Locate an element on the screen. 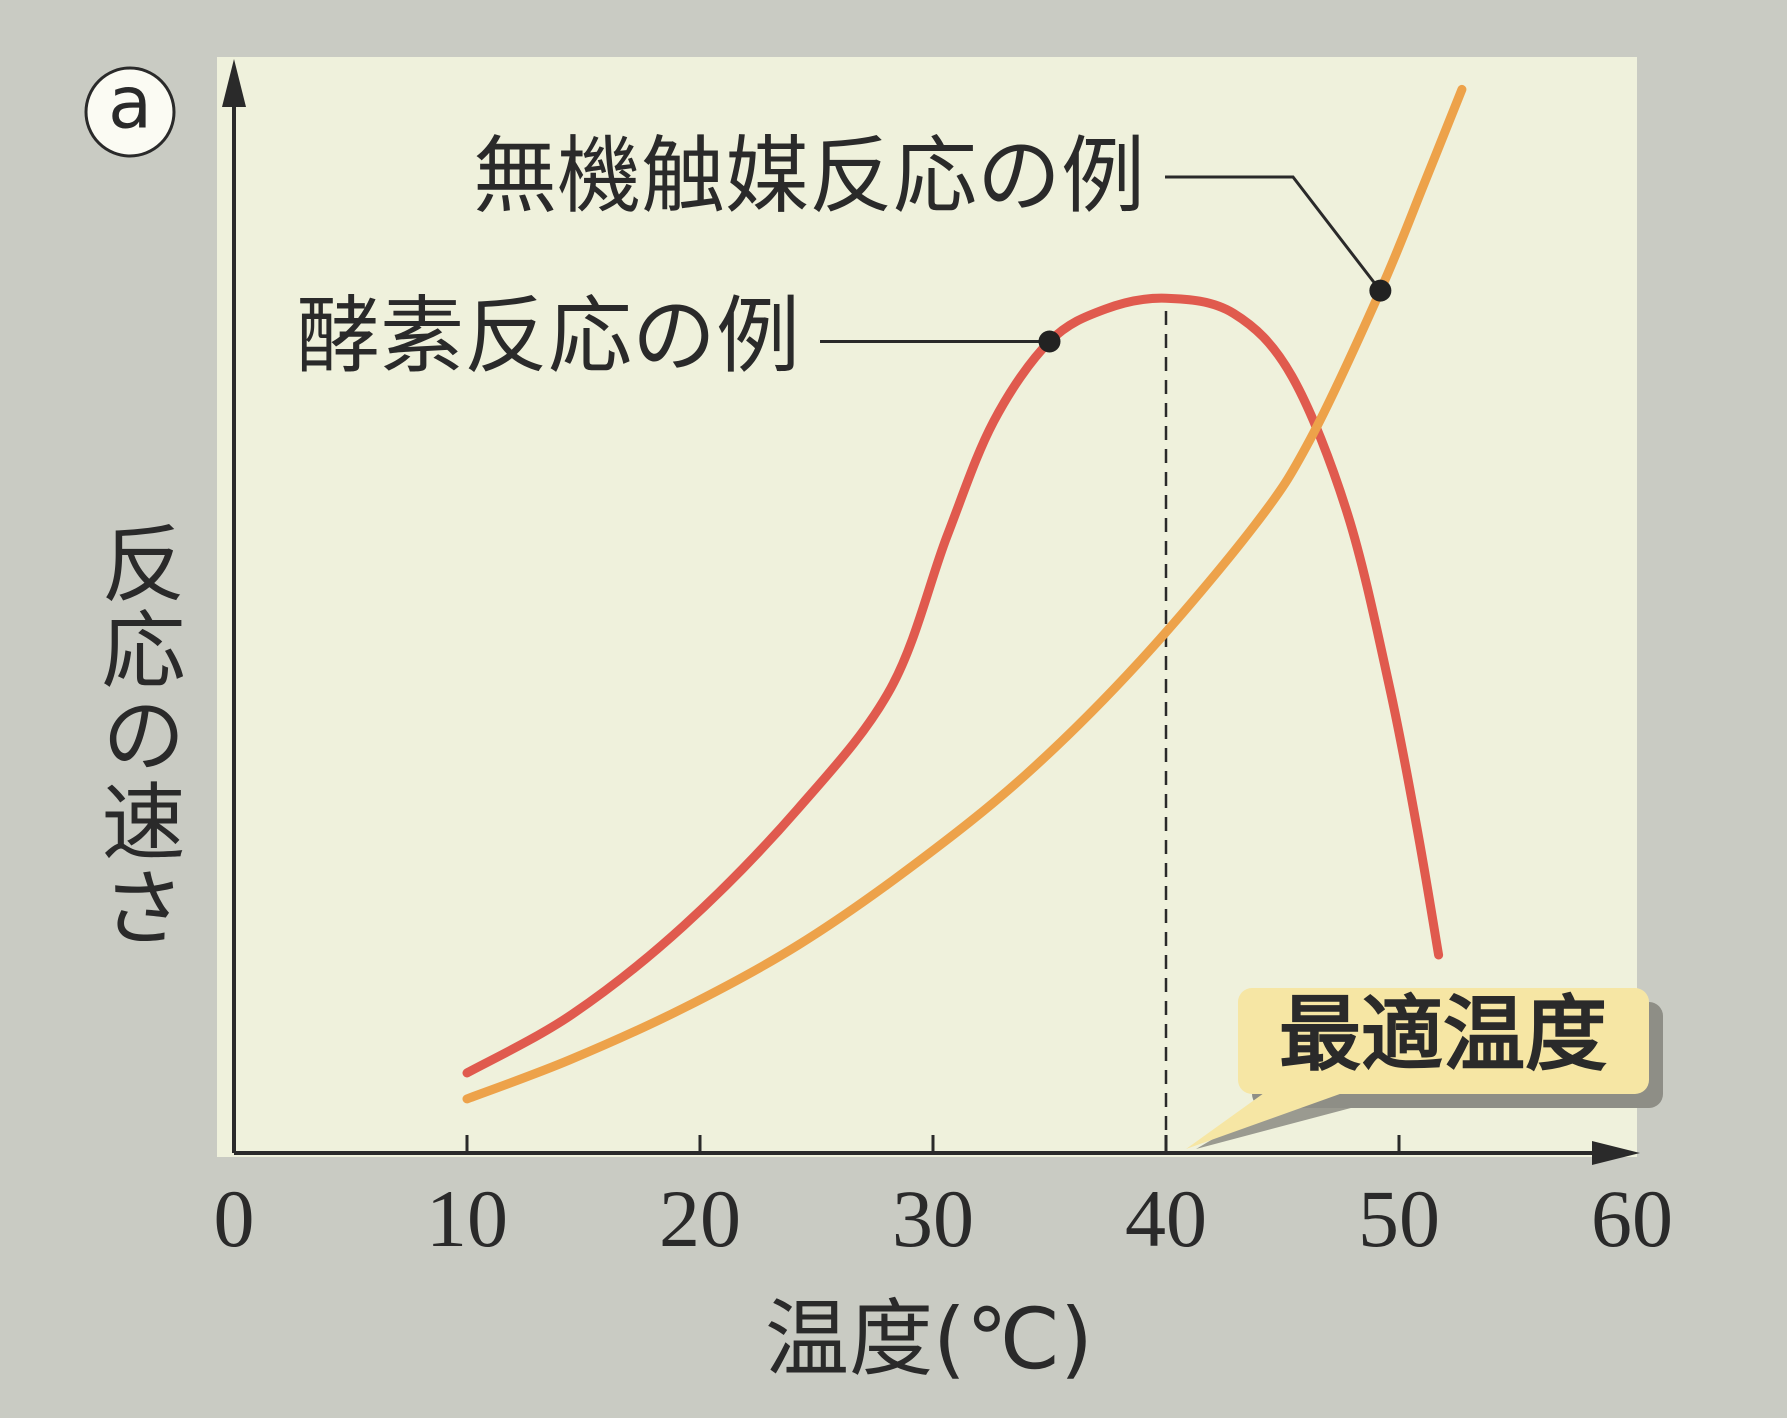 The width and height of the screenshot is (1787, 1418). leader-line is located at coordinates (1273, 233).